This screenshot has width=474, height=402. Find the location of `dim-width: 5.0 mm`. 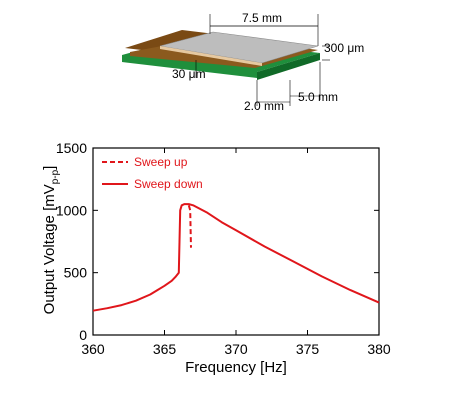

dim-width: 5.0 mm is located at coordinates (318, 97).